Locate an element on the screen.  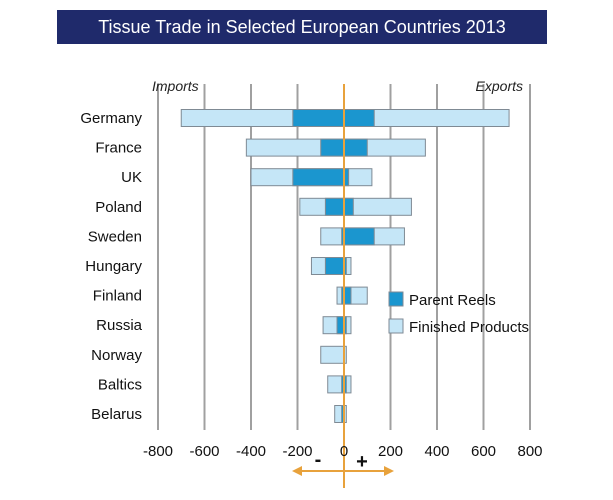
x-tick-label: -600 is located at coordinates (204, 451).